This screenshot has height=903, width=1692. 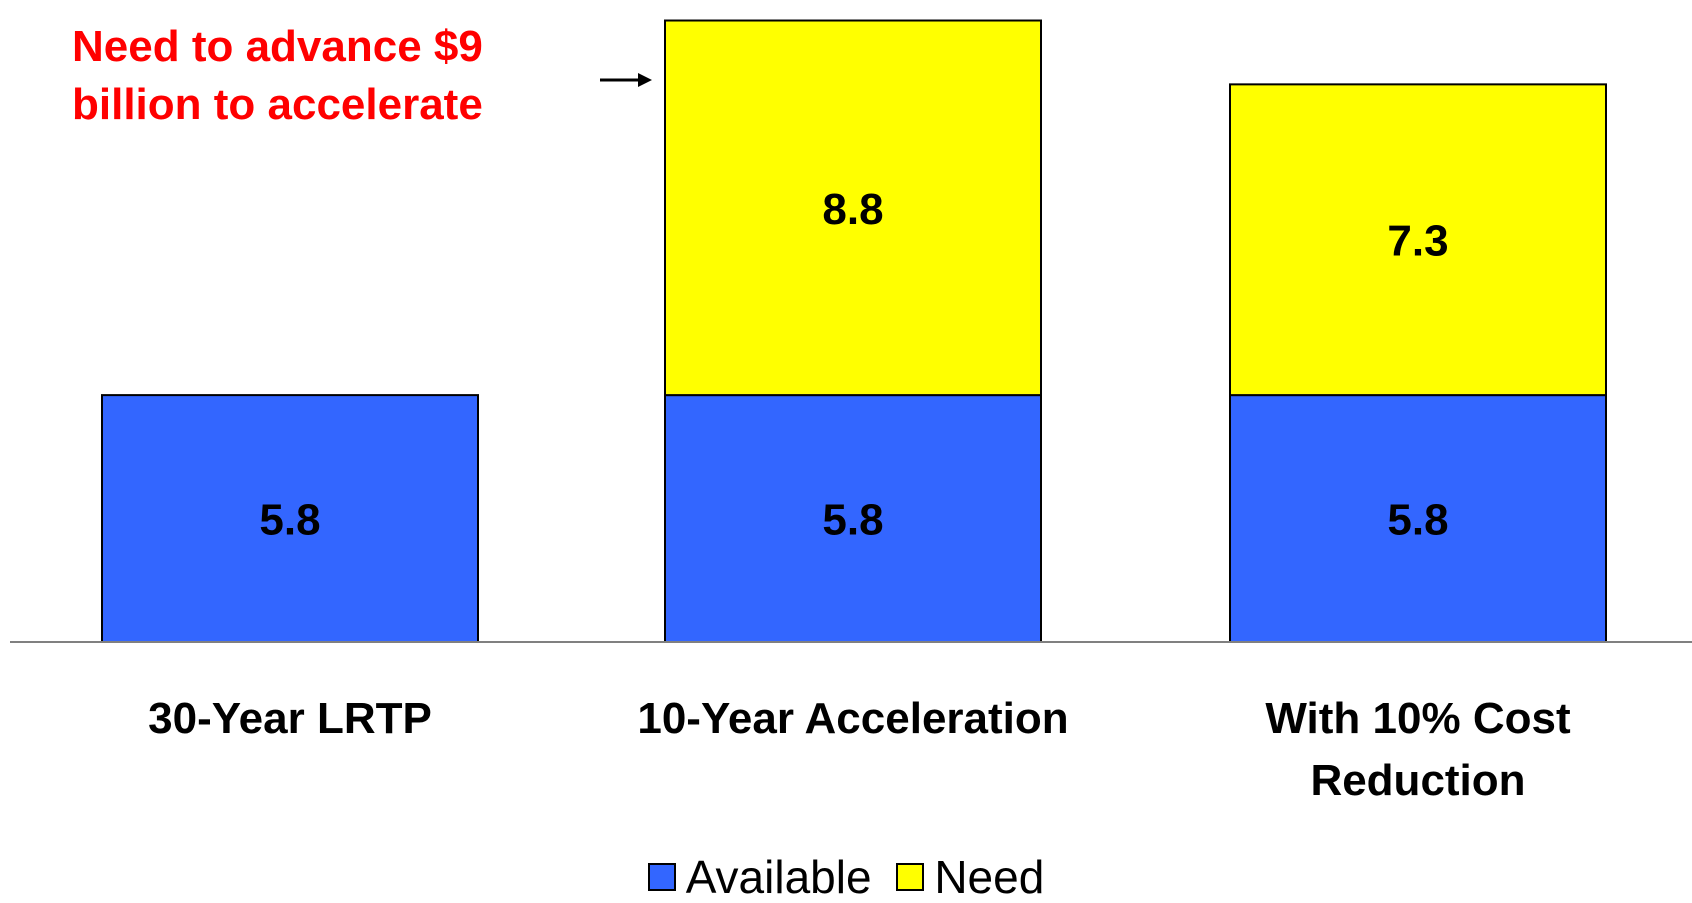 I want to click on legend-item-available: Available, so click(x=759, y=877).